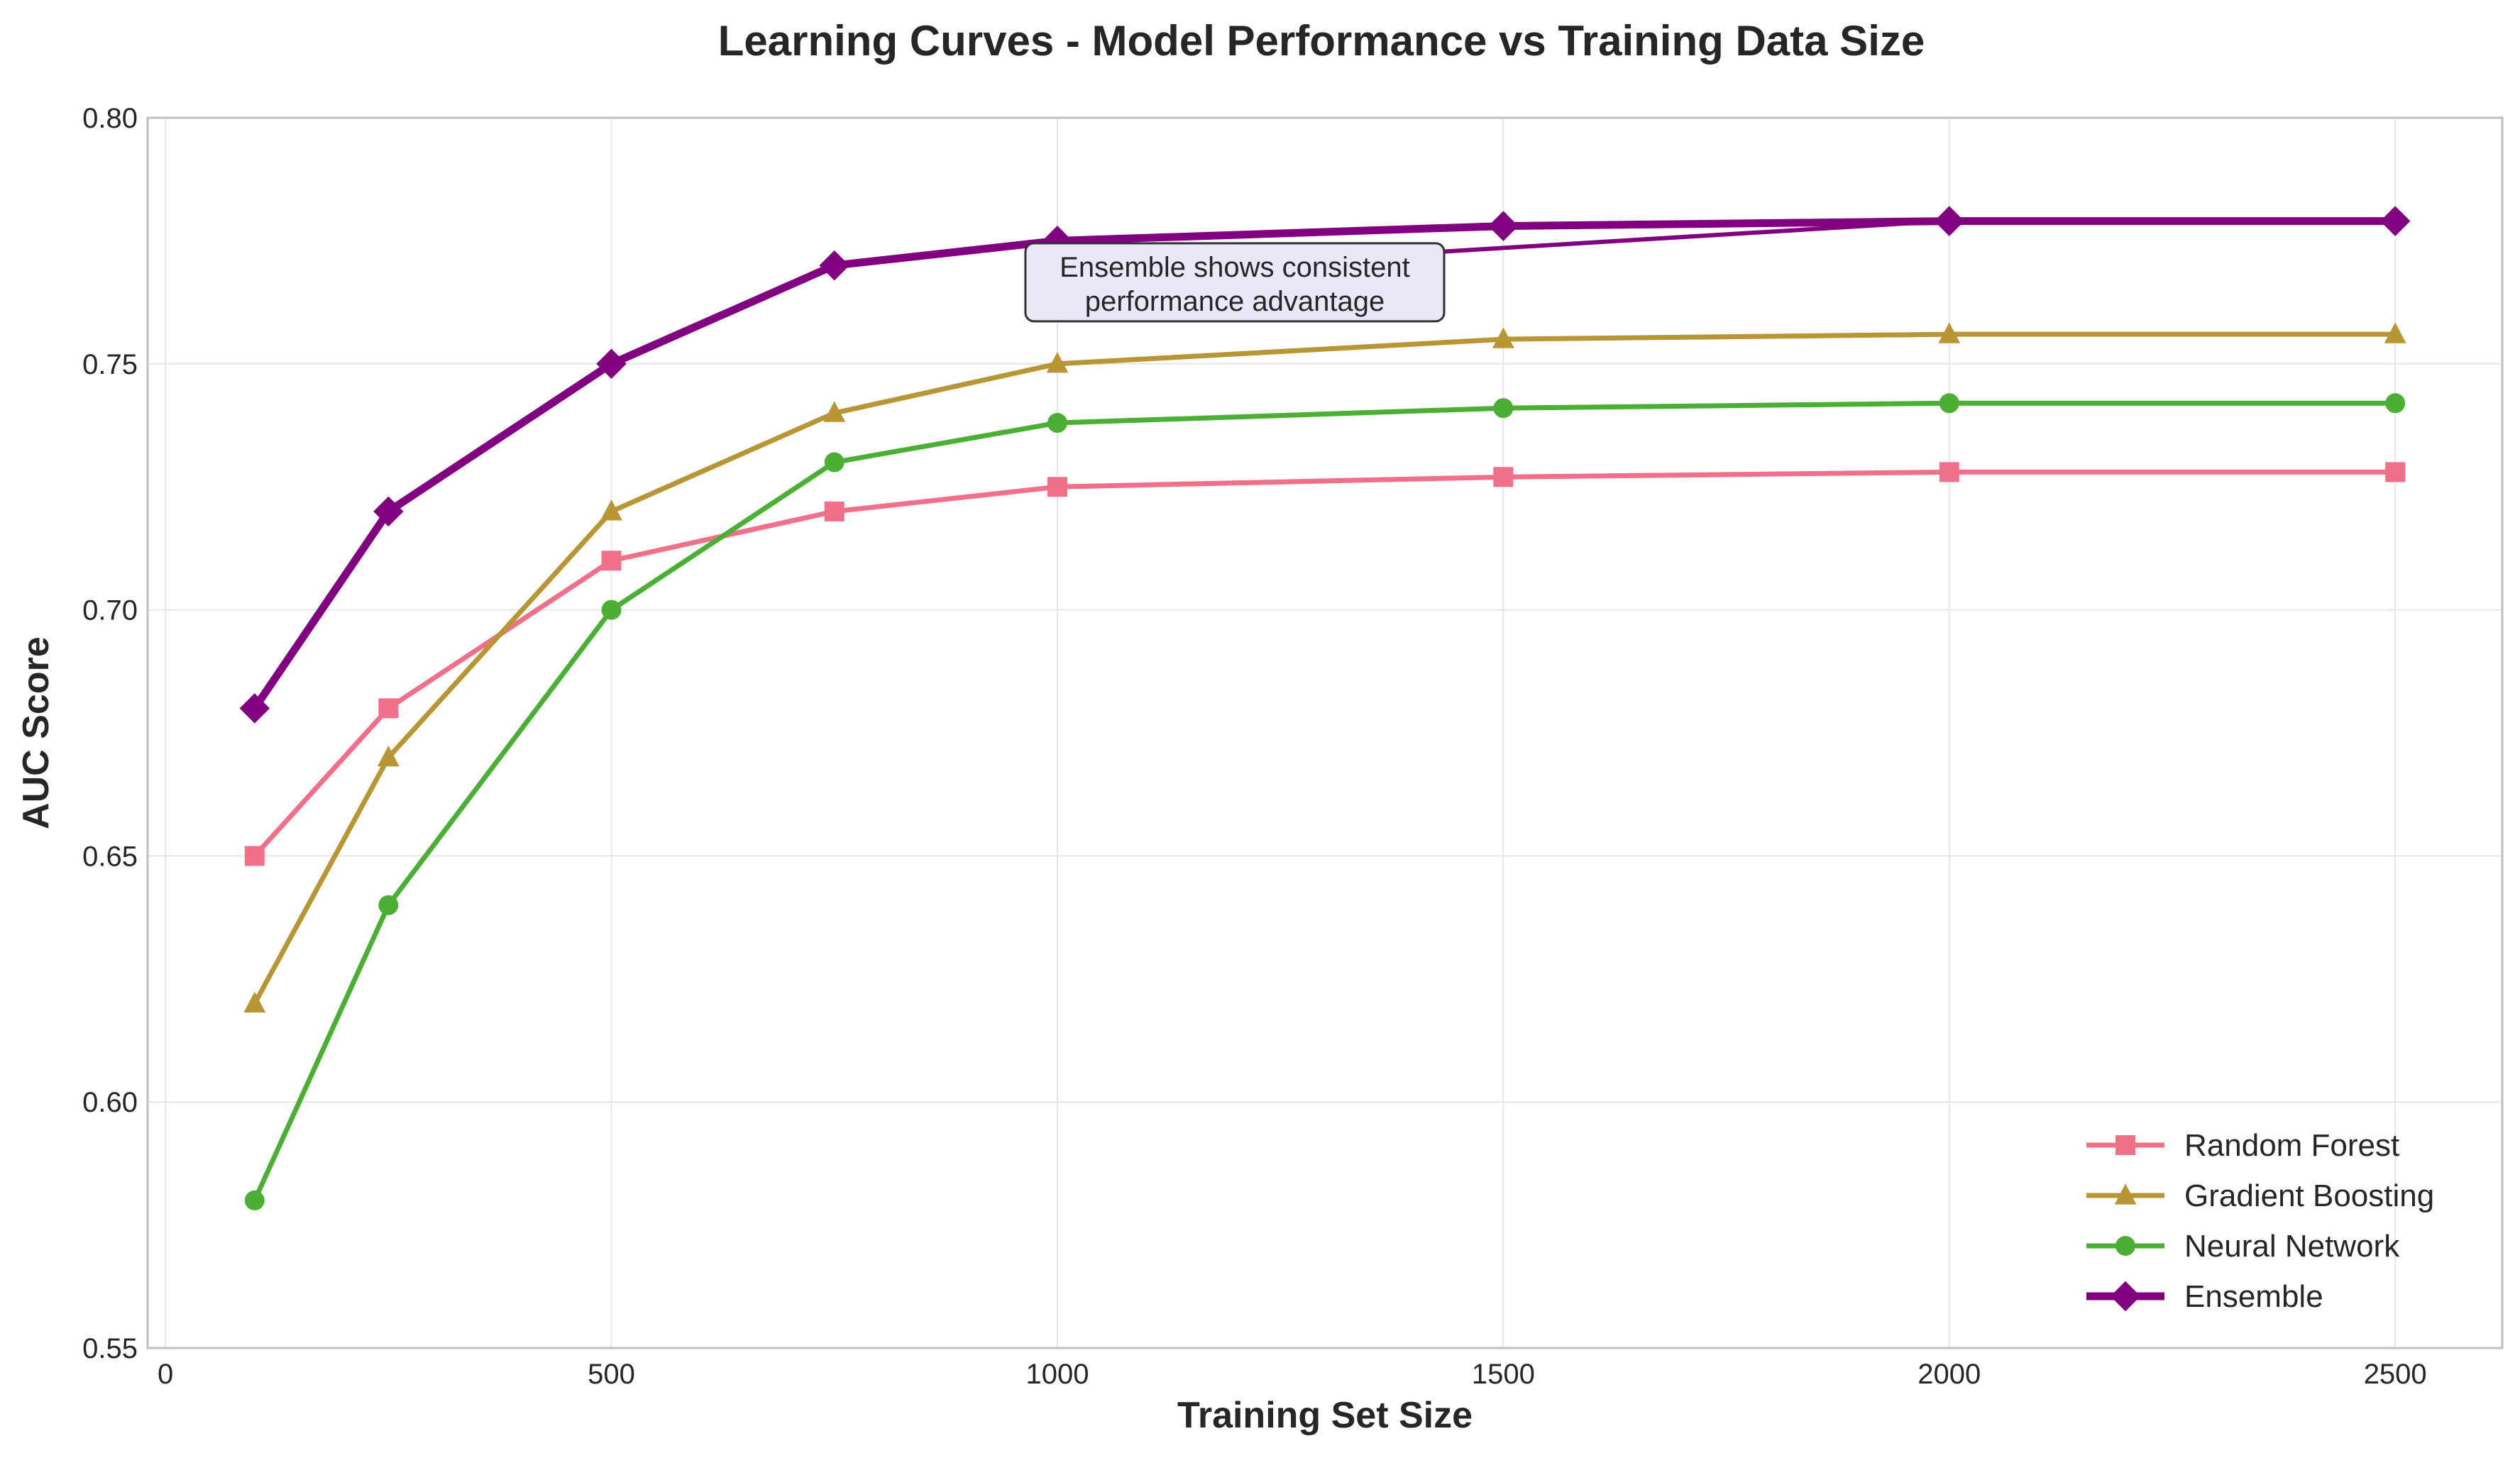  I want to click on legend-item-ensemble: Ensemble, so click(2205, 1296).